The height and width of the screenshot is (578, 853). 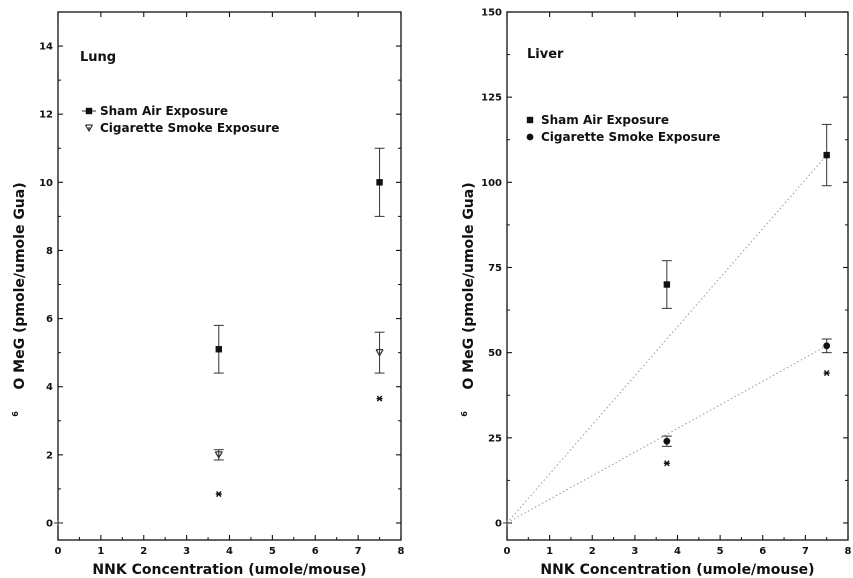 I want to click on panel-title-lung: Lung, so click(x=98, y=57).